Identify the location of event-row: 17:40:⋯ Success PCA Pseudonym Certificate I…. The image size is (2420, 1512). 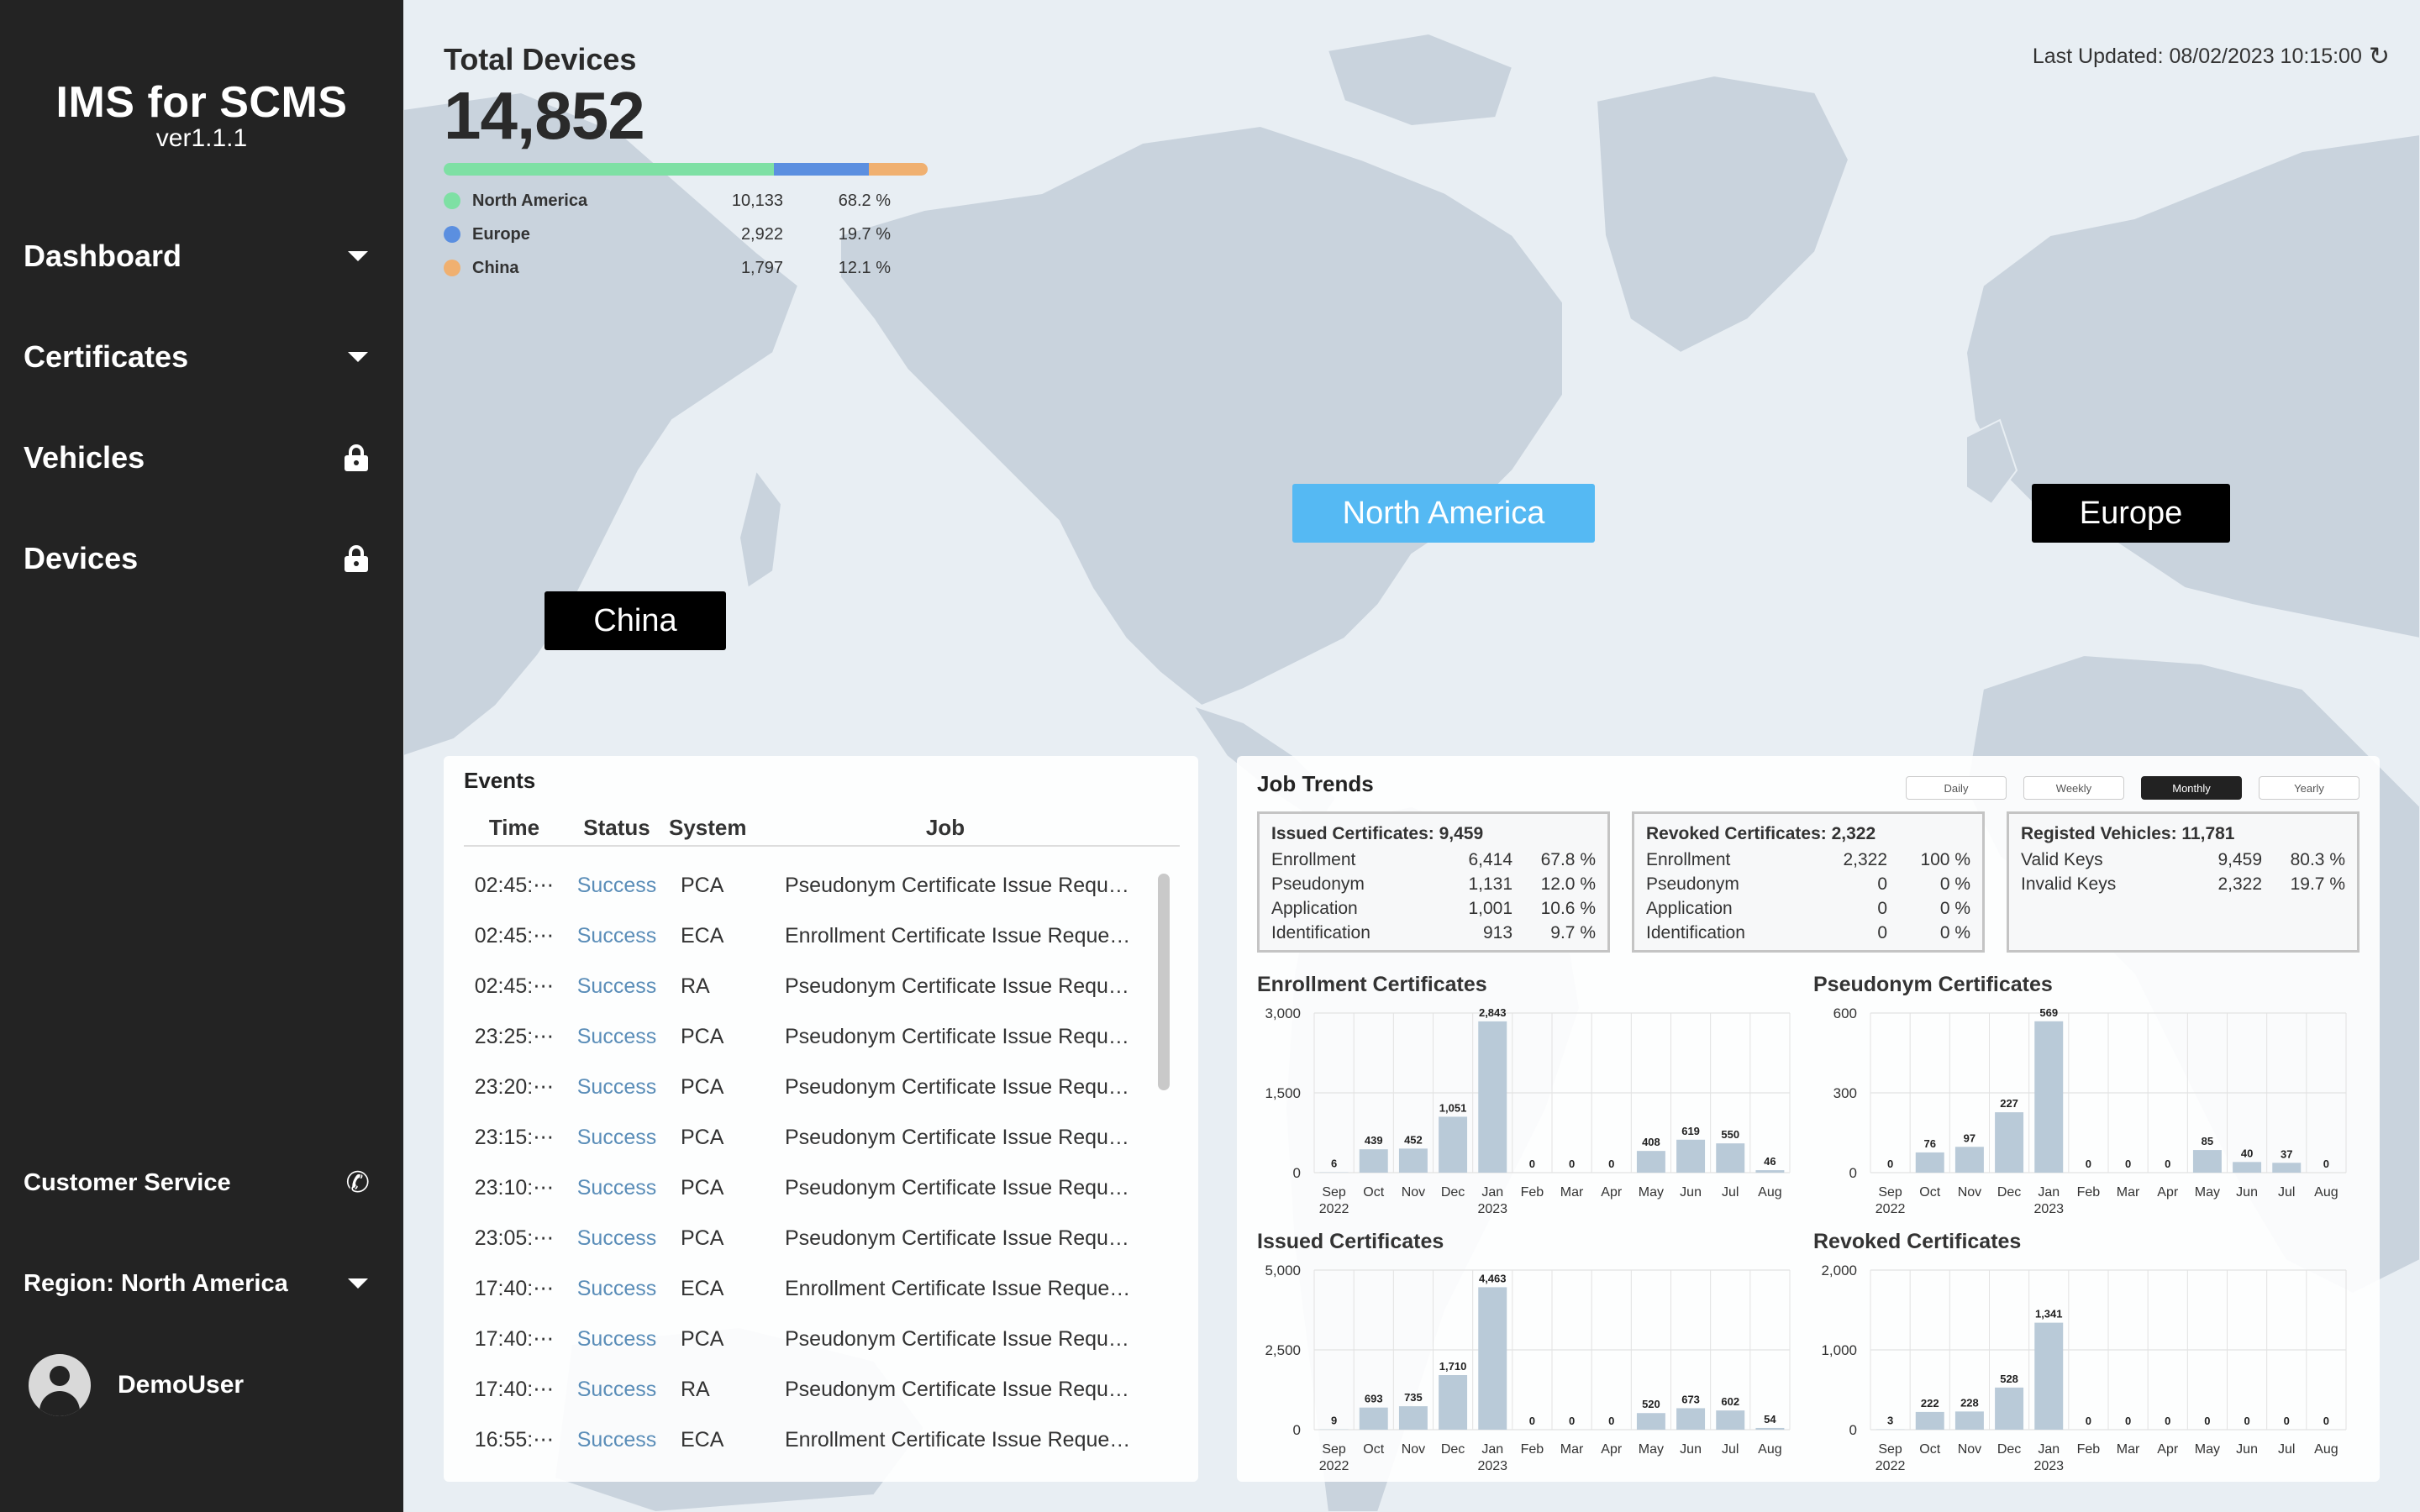
(813, 1339).